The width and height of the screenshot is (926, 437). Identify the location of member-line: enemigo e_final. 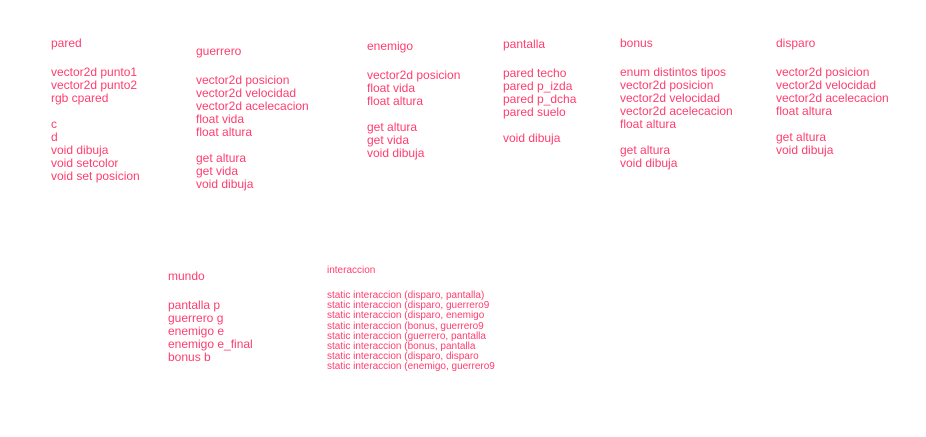
(210, 344).